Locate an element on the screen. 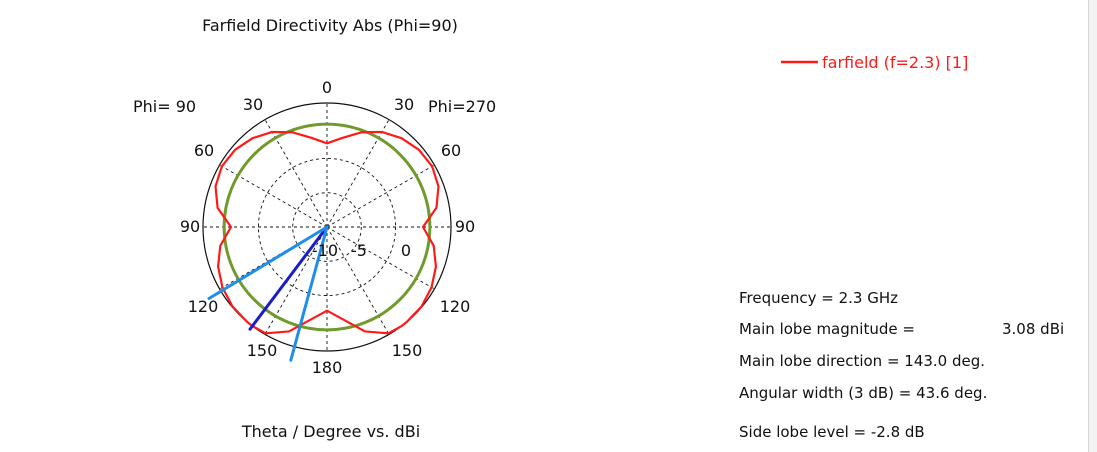 The width and height of the screenshot is (1097, 452). beamwidth-edge-1-line is located at coordinates (268, 262).